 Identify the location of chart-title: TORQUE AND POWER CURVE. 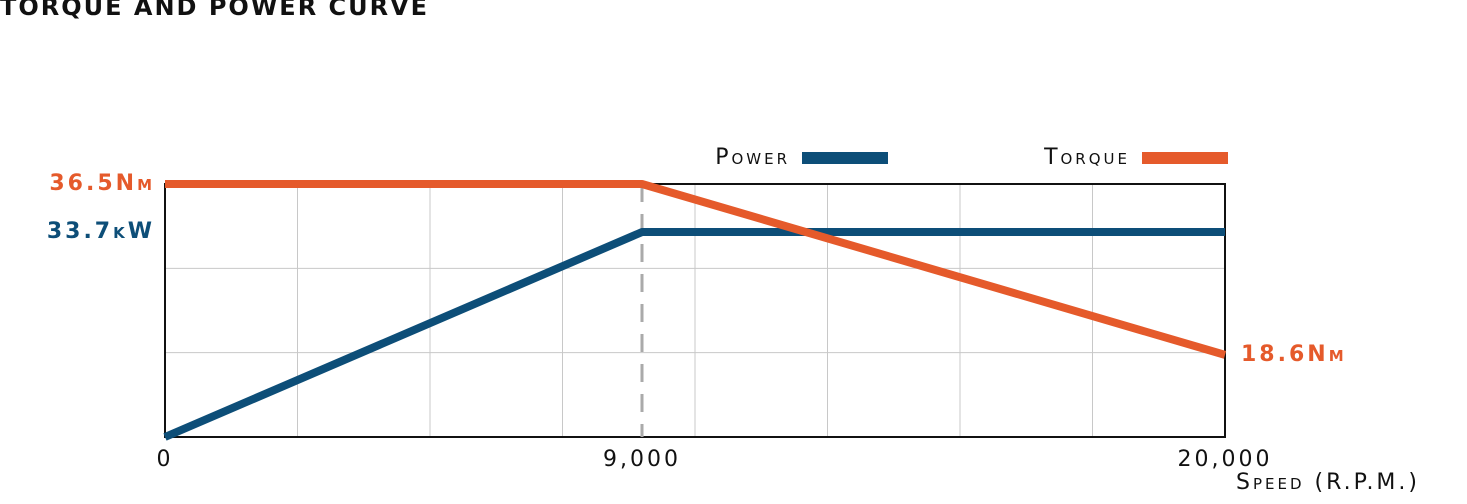
(214, 10).